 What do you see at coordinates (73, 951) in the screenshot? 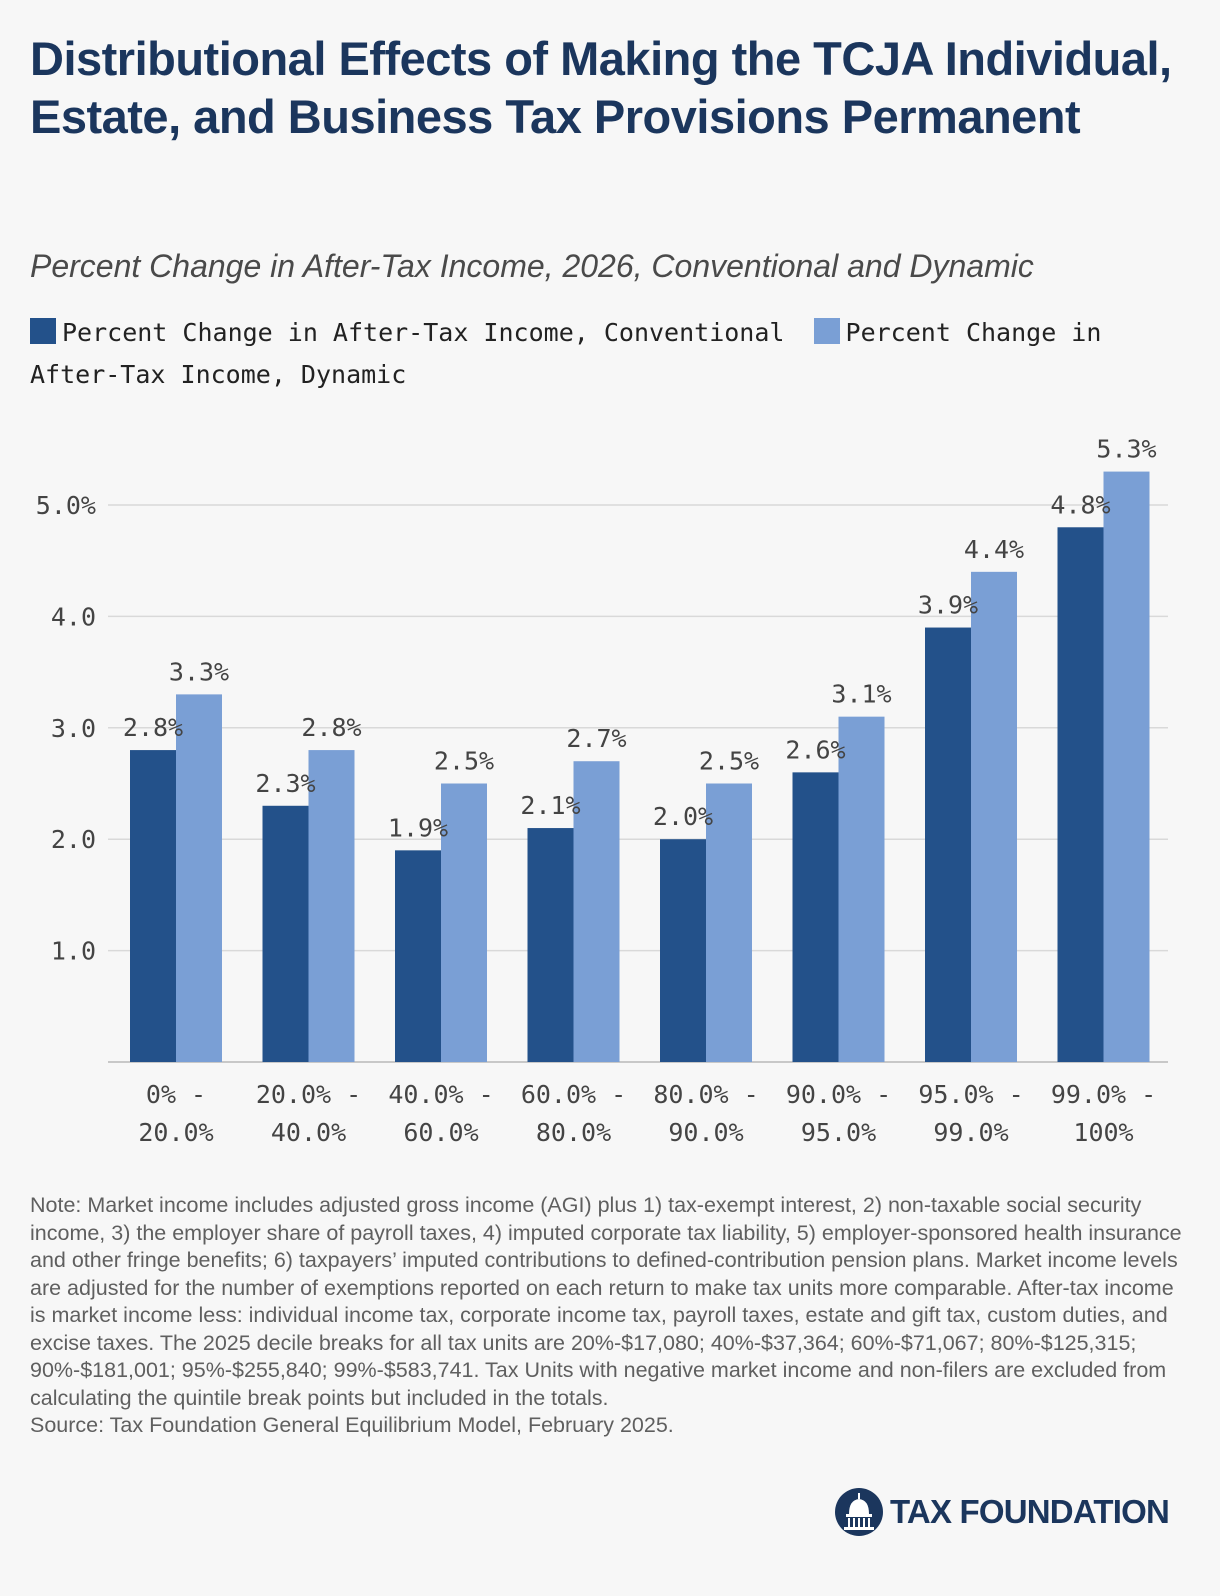
I see `y-tick-label: 1.0` at bounding box center [73, 951].